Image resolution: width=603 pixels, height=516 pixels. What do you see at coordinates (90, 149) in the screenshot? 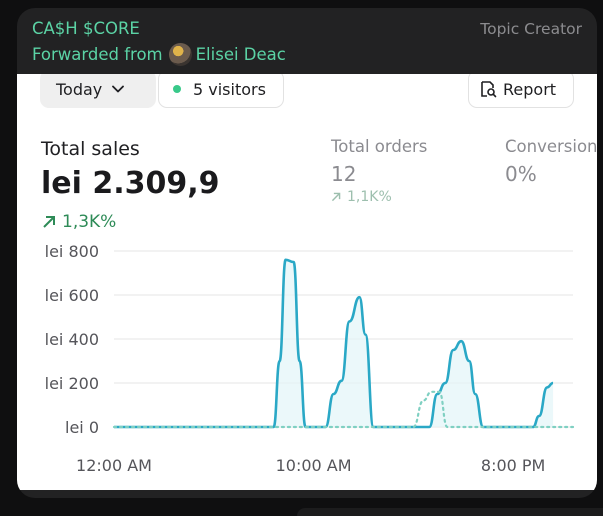
I see `total-sales-label: Total sales` at bounding box center [90, 149].